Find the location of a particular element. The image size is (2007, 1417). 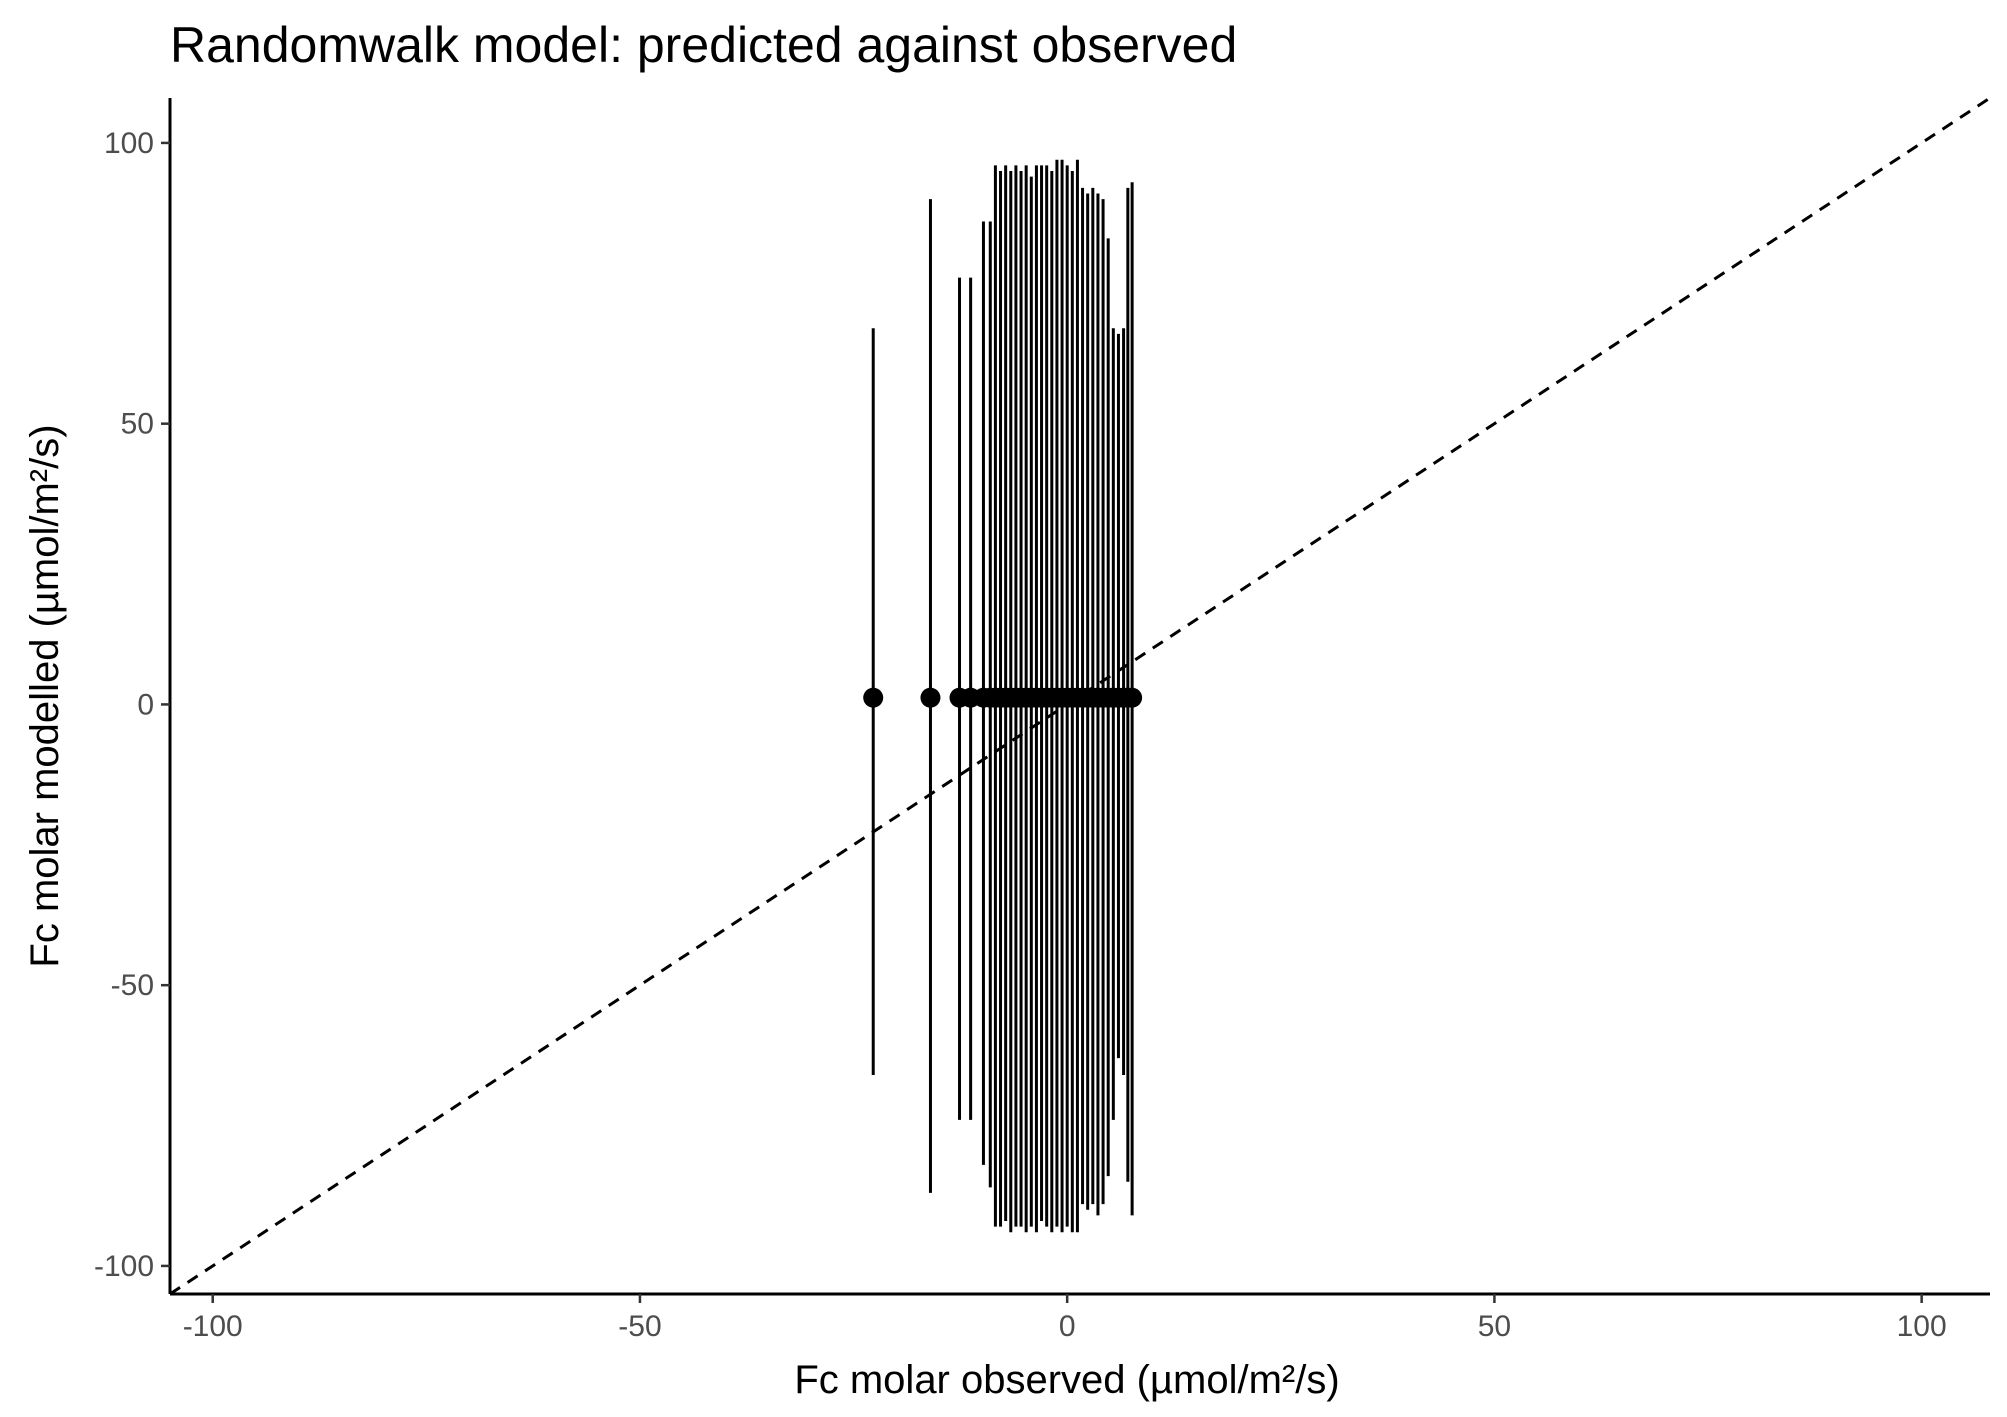

x-tick-label: 0 is located at coordinates (1067, 1326).